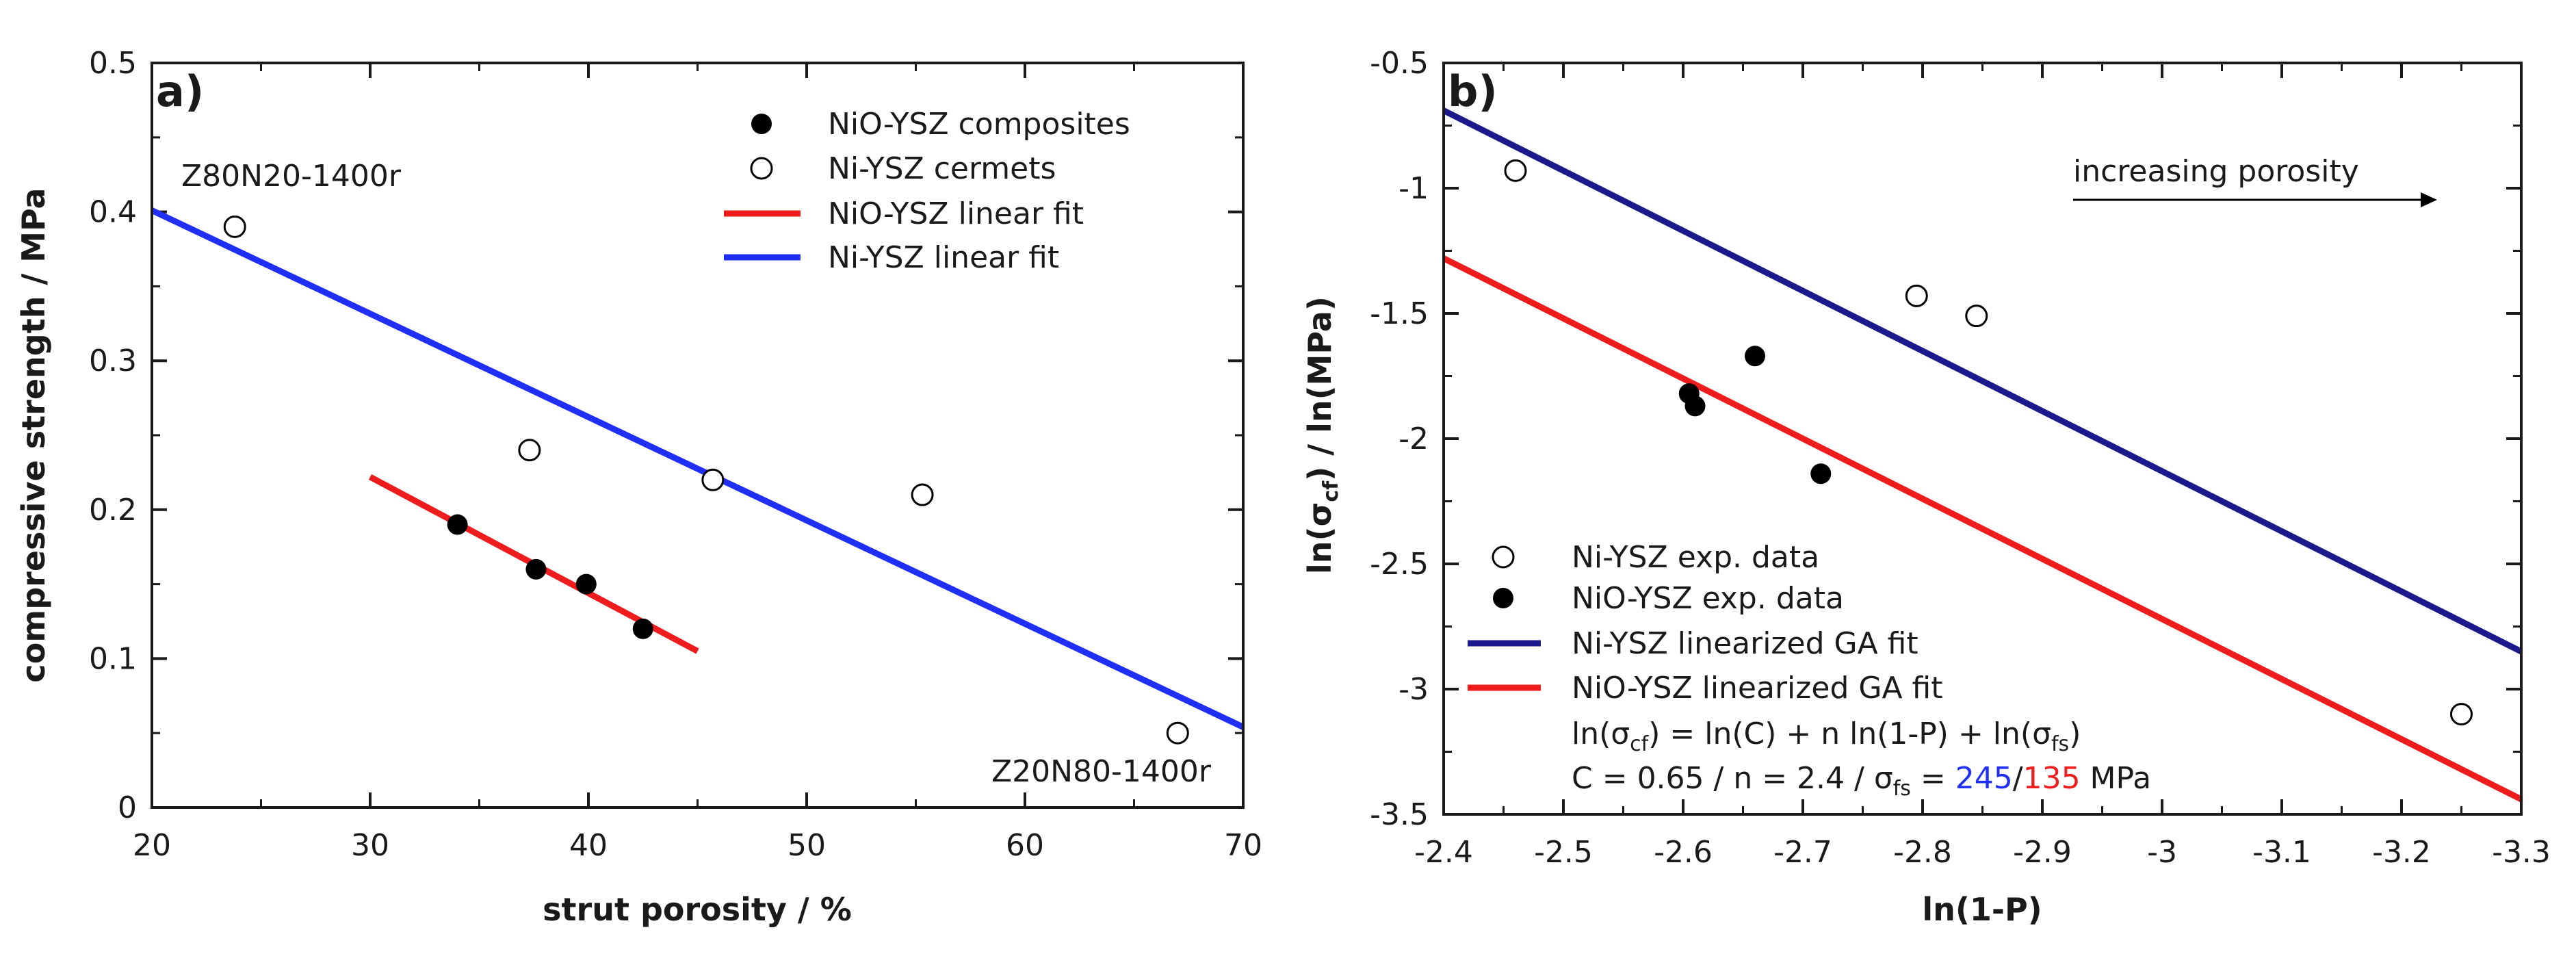 This screenshot has height=956, width=2576. Describe the element at coordinates (2162, 852) in the screenshot. I see `x-tick-label: -3` at that location.